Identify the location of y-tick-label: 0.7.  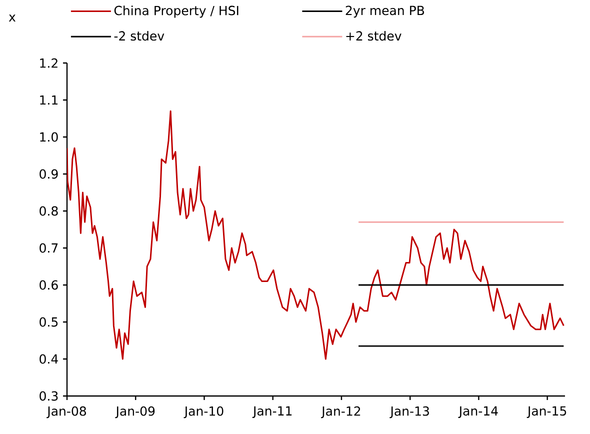
(49, 248).